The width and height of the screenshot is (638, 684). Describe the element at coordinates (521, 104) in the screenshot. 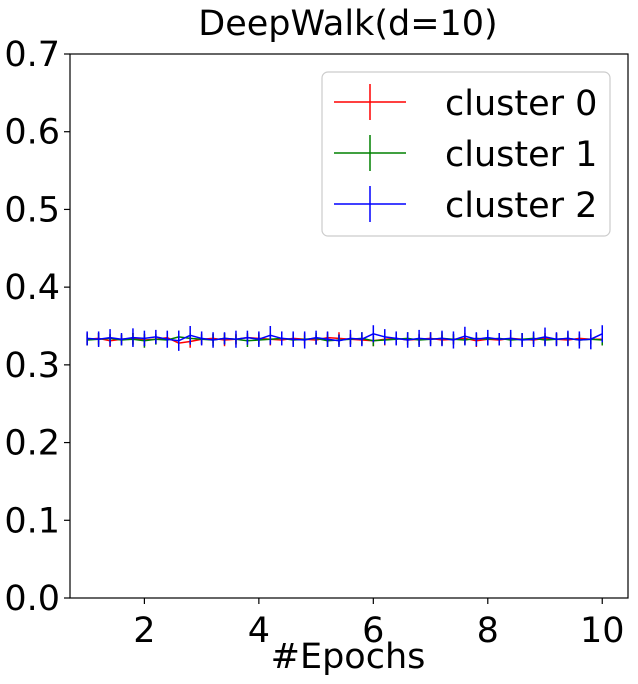

I see `legend-label: cluster 0` at that location.